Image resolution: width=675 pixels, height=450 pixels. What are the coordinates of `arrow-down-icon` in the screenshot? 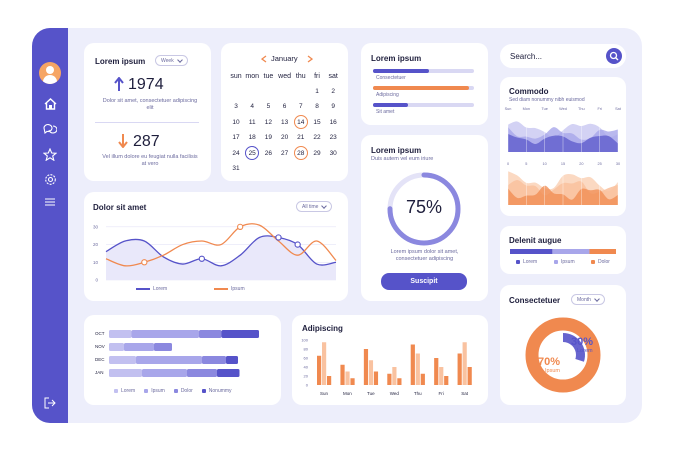 It's located at (123, 141).